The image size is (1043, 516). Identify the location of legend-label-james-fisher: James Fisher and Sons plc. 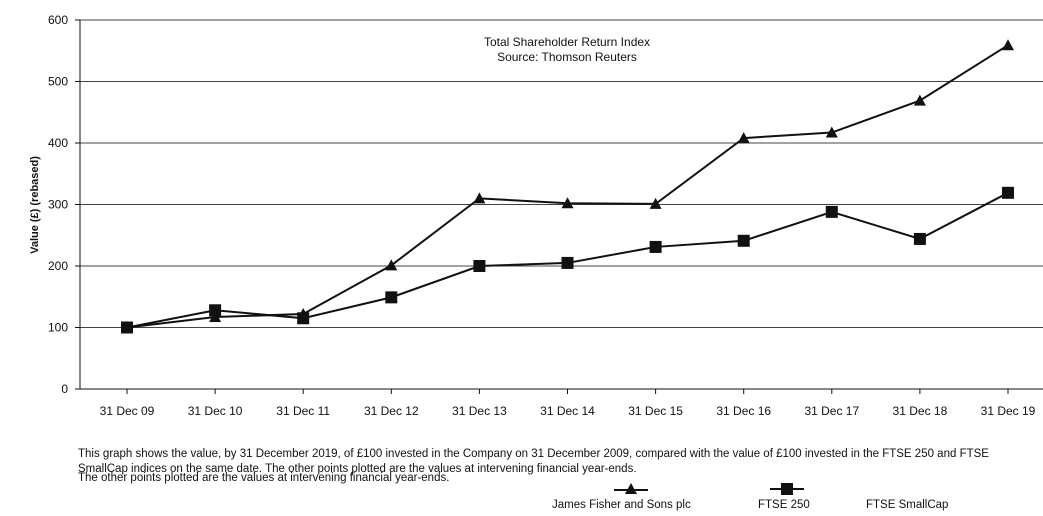
(621, 505).